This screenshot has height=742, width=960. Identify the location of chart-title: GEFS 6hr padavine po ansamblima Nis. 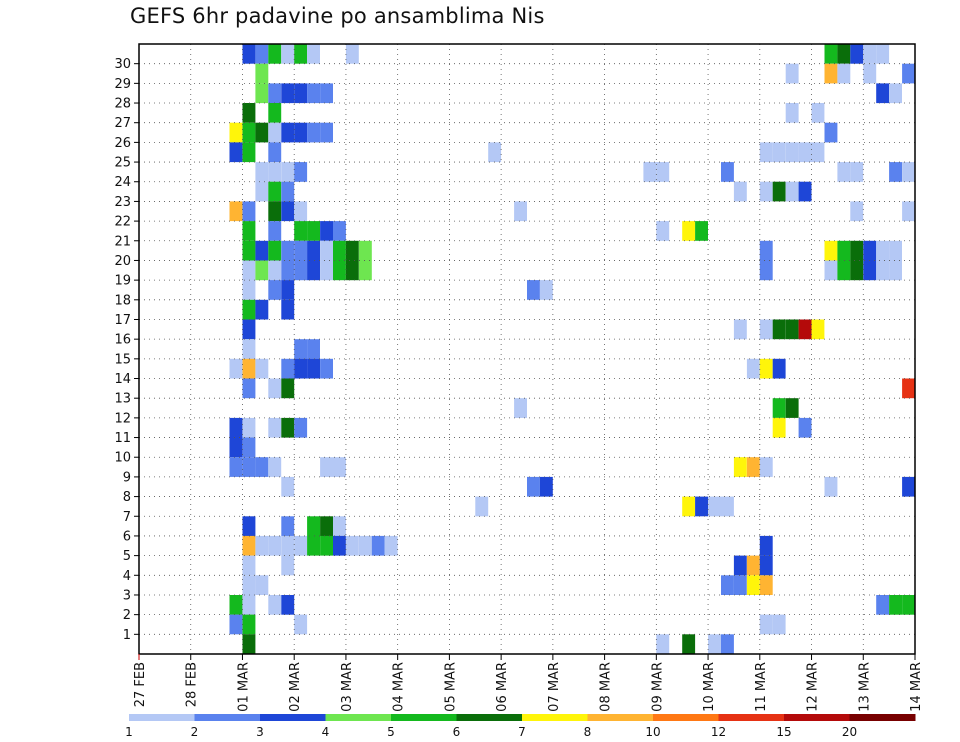
(337, 16).